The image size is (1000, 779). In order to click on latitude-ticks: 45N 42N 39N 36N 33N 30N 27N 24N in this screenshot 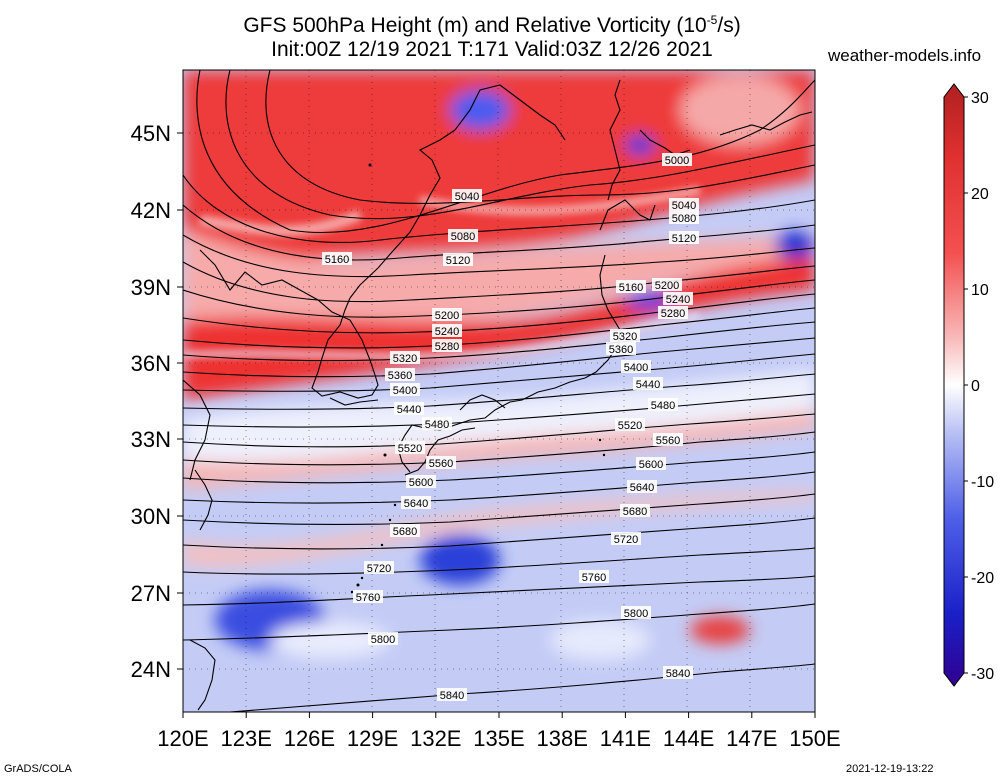, I will do `click(151, 401)`.